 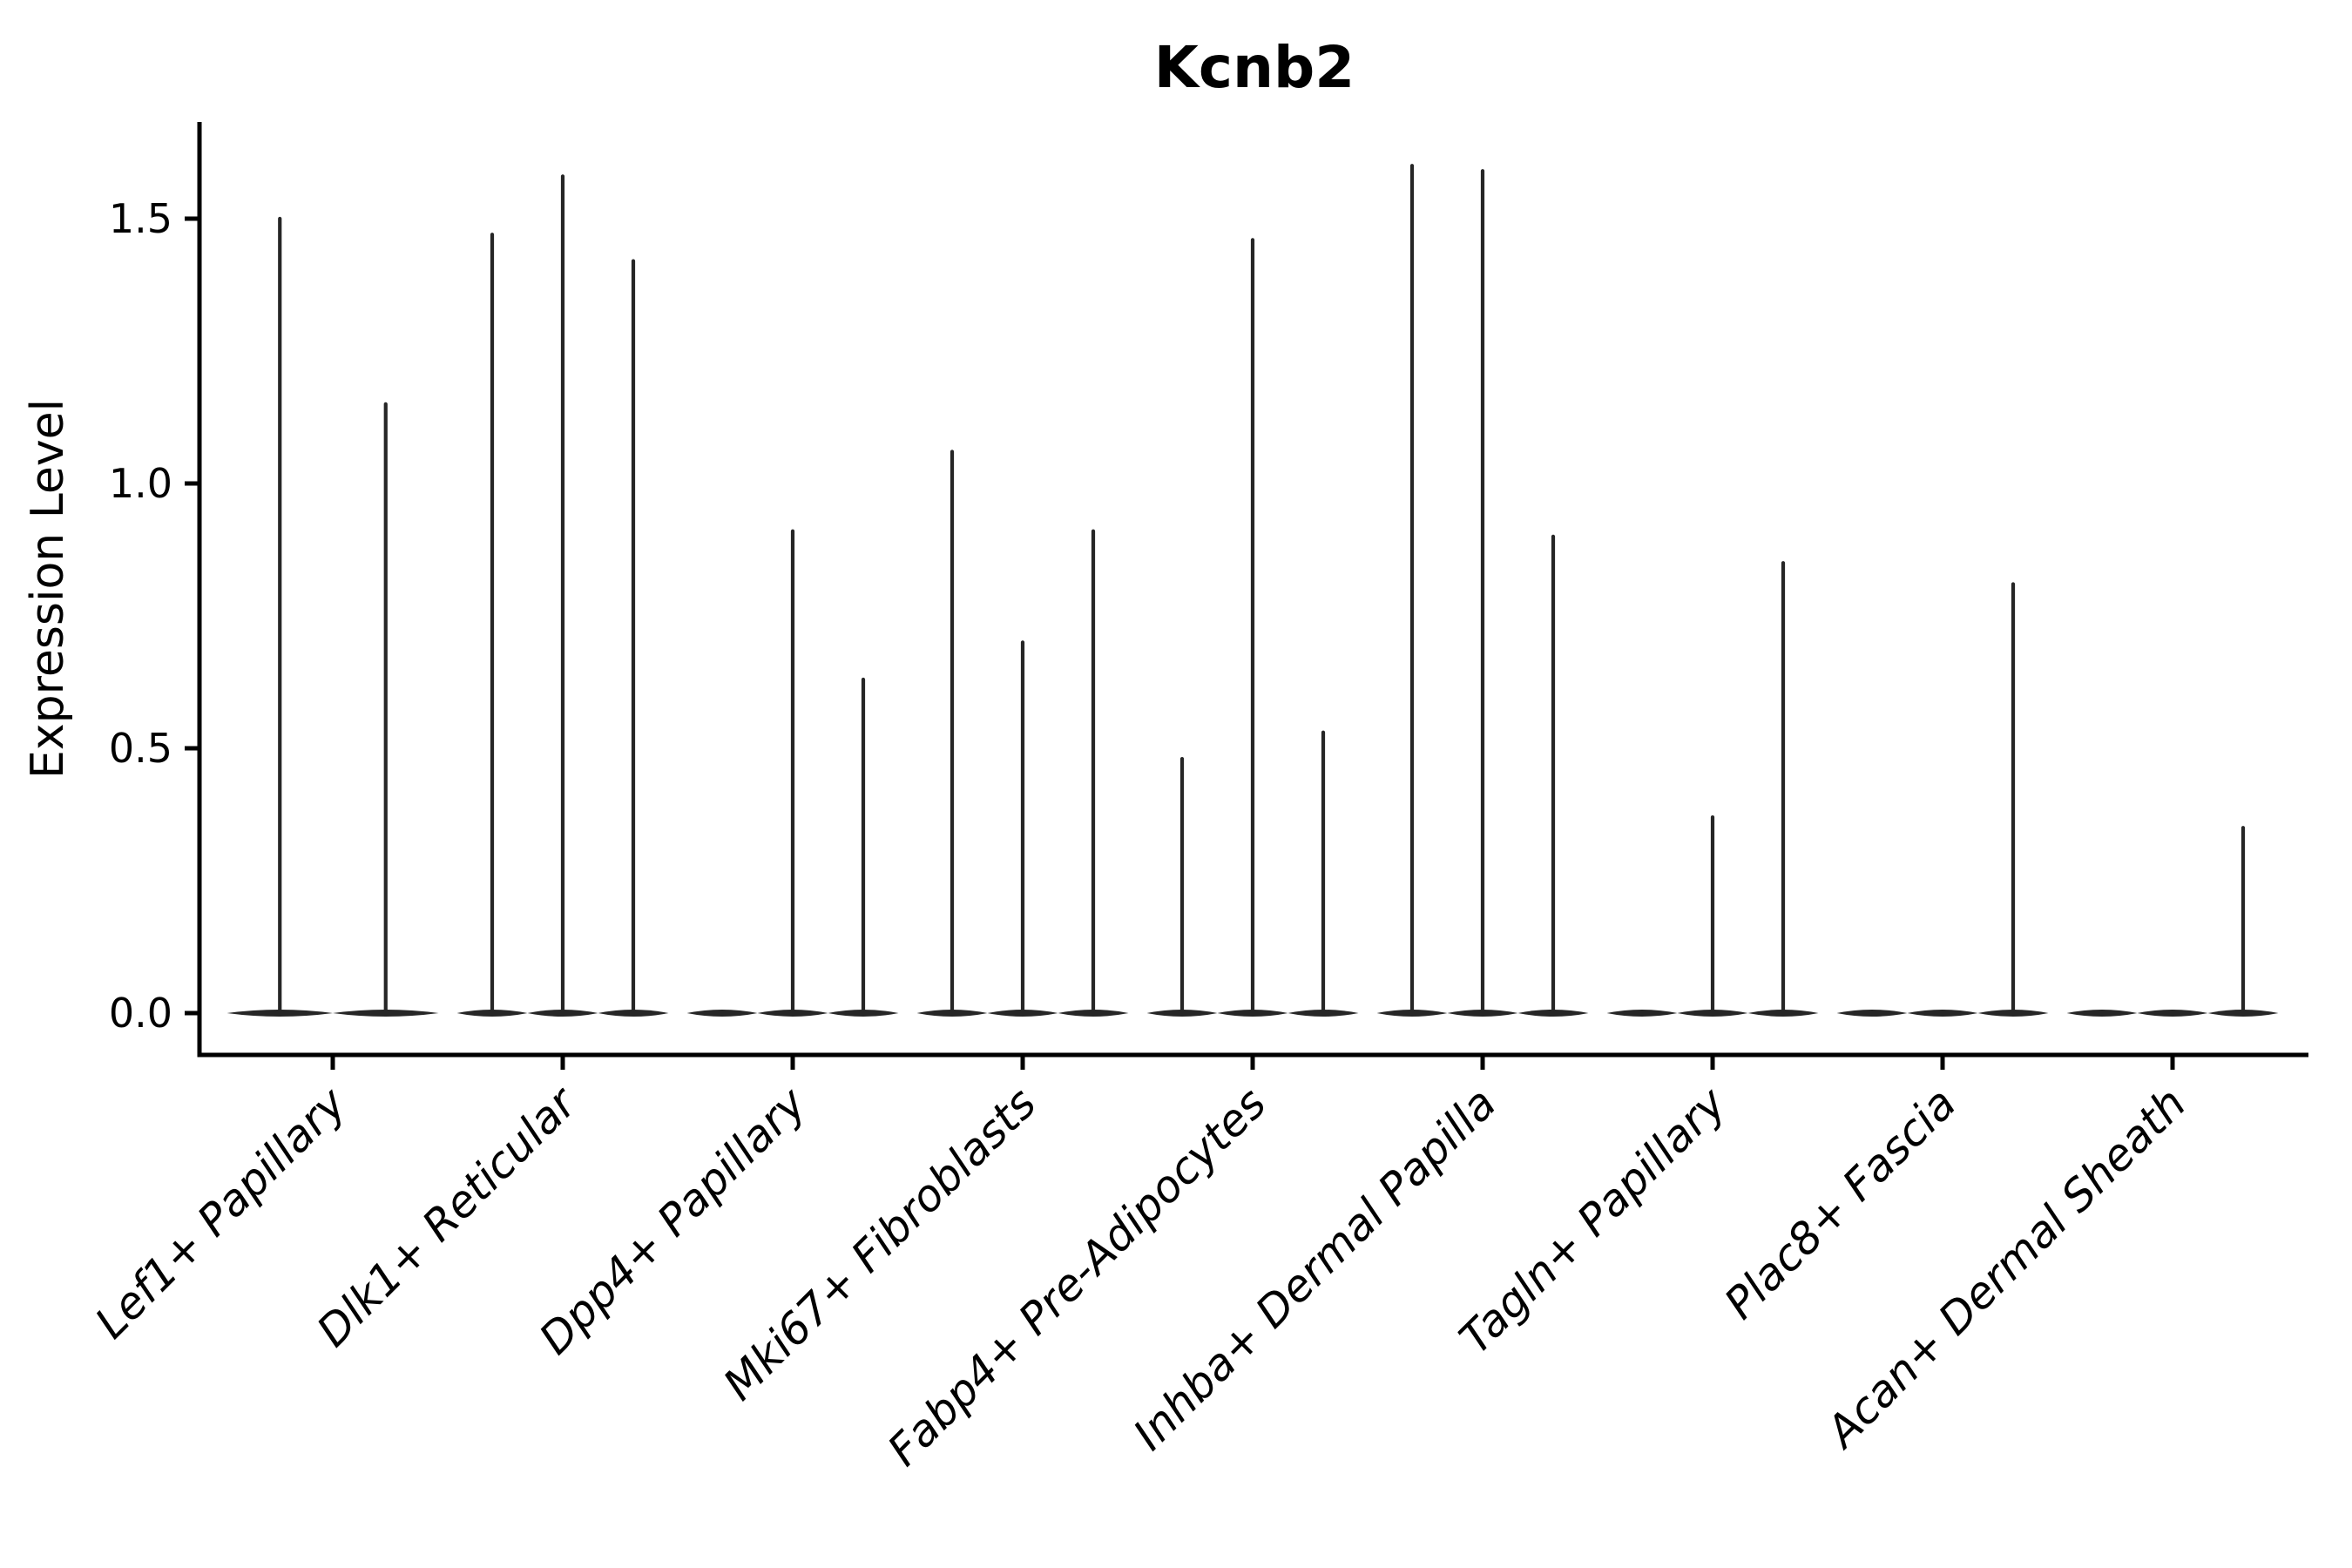 What do you see at coordinates (220, 1212) in the screenshot?
I see `x-tick-label: Lef1+ Papillary` at bounding box center [220, 1212].